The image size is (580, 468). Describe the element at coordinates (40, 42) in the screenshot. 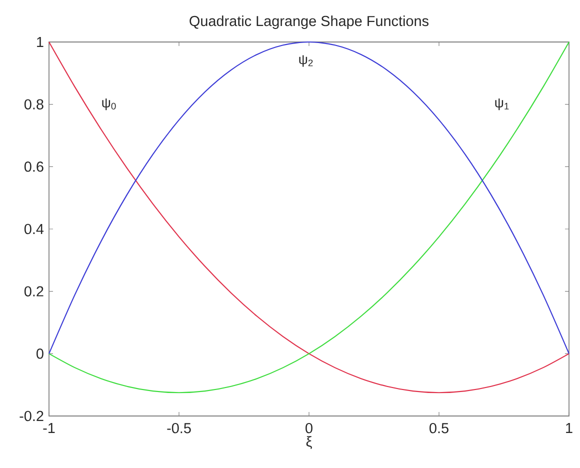

I see `y-tick-label: 1` at that location.